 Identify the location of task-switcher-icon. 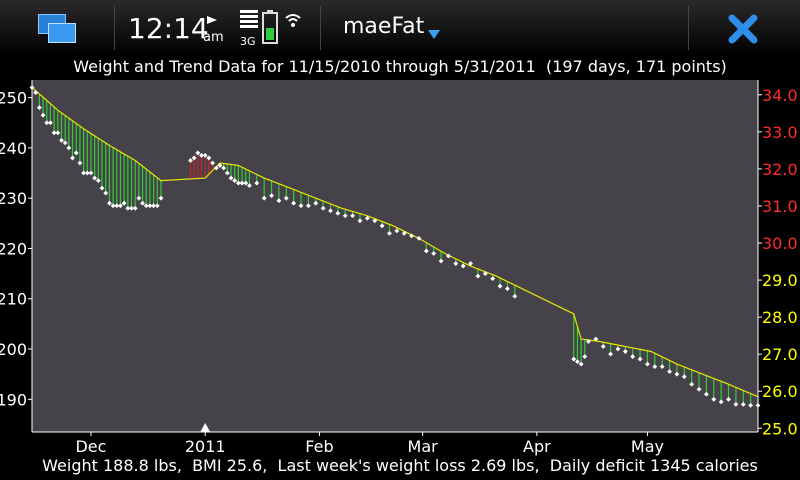
(58, 29).